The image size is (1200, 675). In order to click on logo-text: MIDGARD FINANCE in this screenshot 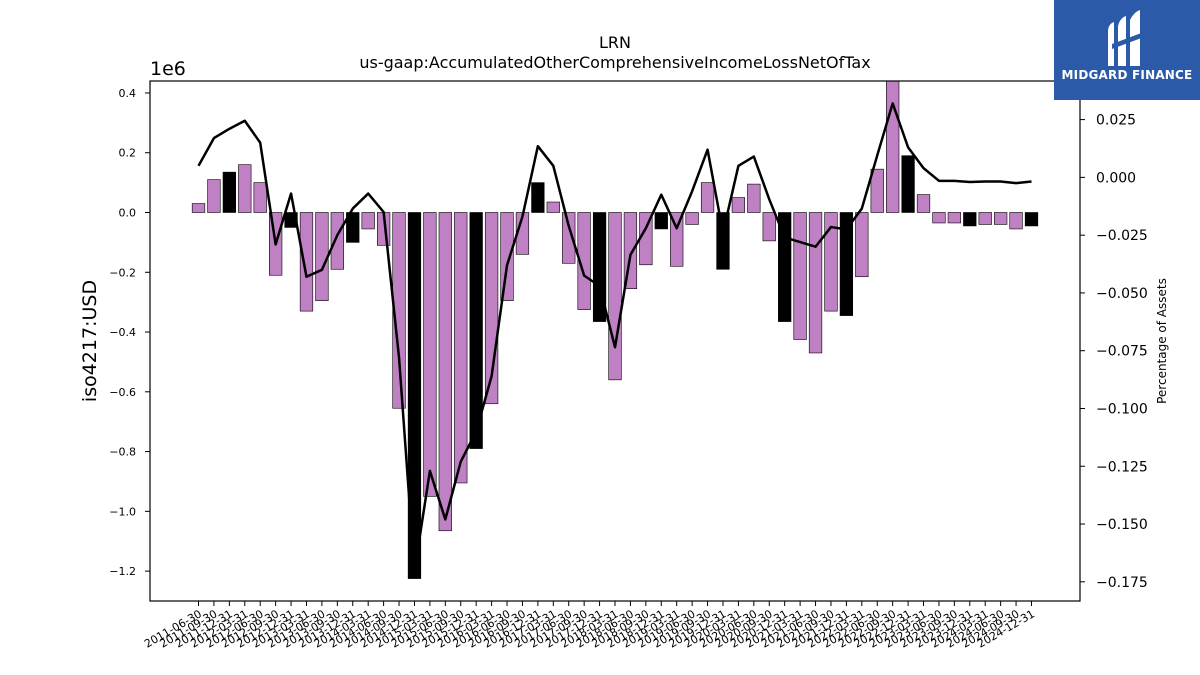, I will do `click(1127, 75)`.